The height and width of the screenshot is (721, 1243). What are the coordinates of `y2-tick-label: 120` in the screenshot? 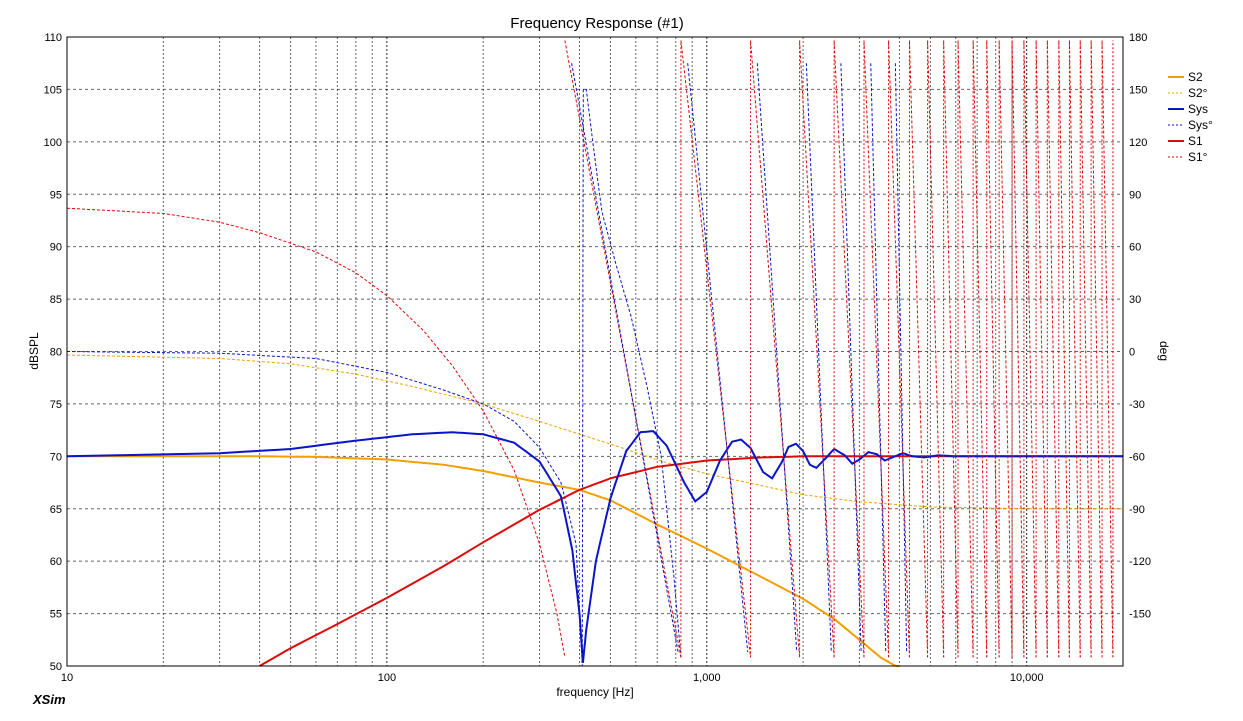 It's located at (1138, 143).